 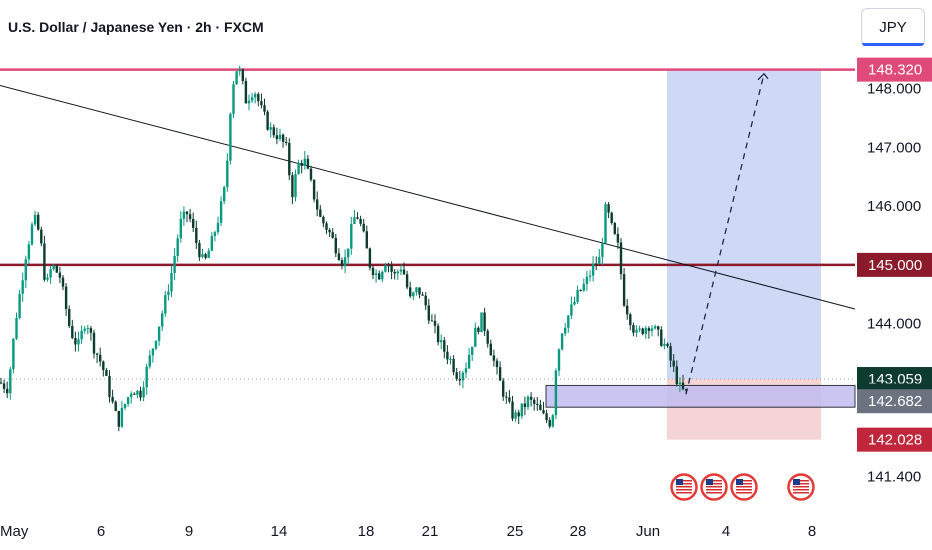 I want to click on y-tick-label: 144.000, so click(x=894, y=324).